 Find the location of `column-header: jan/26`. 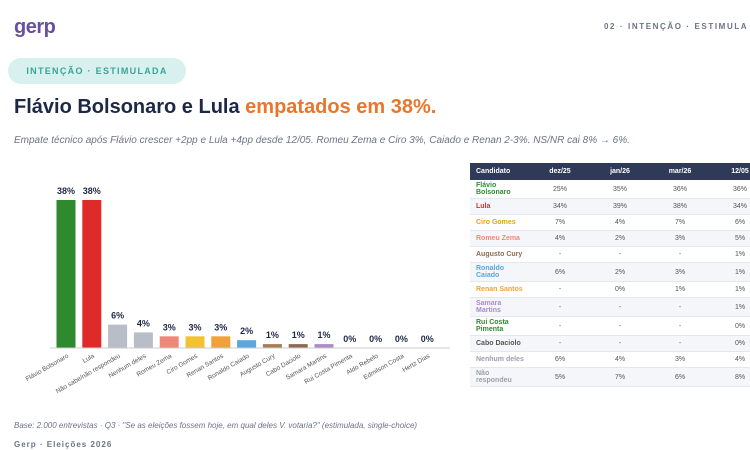

column-header: jan/26 is located at coordinates (620, 171).